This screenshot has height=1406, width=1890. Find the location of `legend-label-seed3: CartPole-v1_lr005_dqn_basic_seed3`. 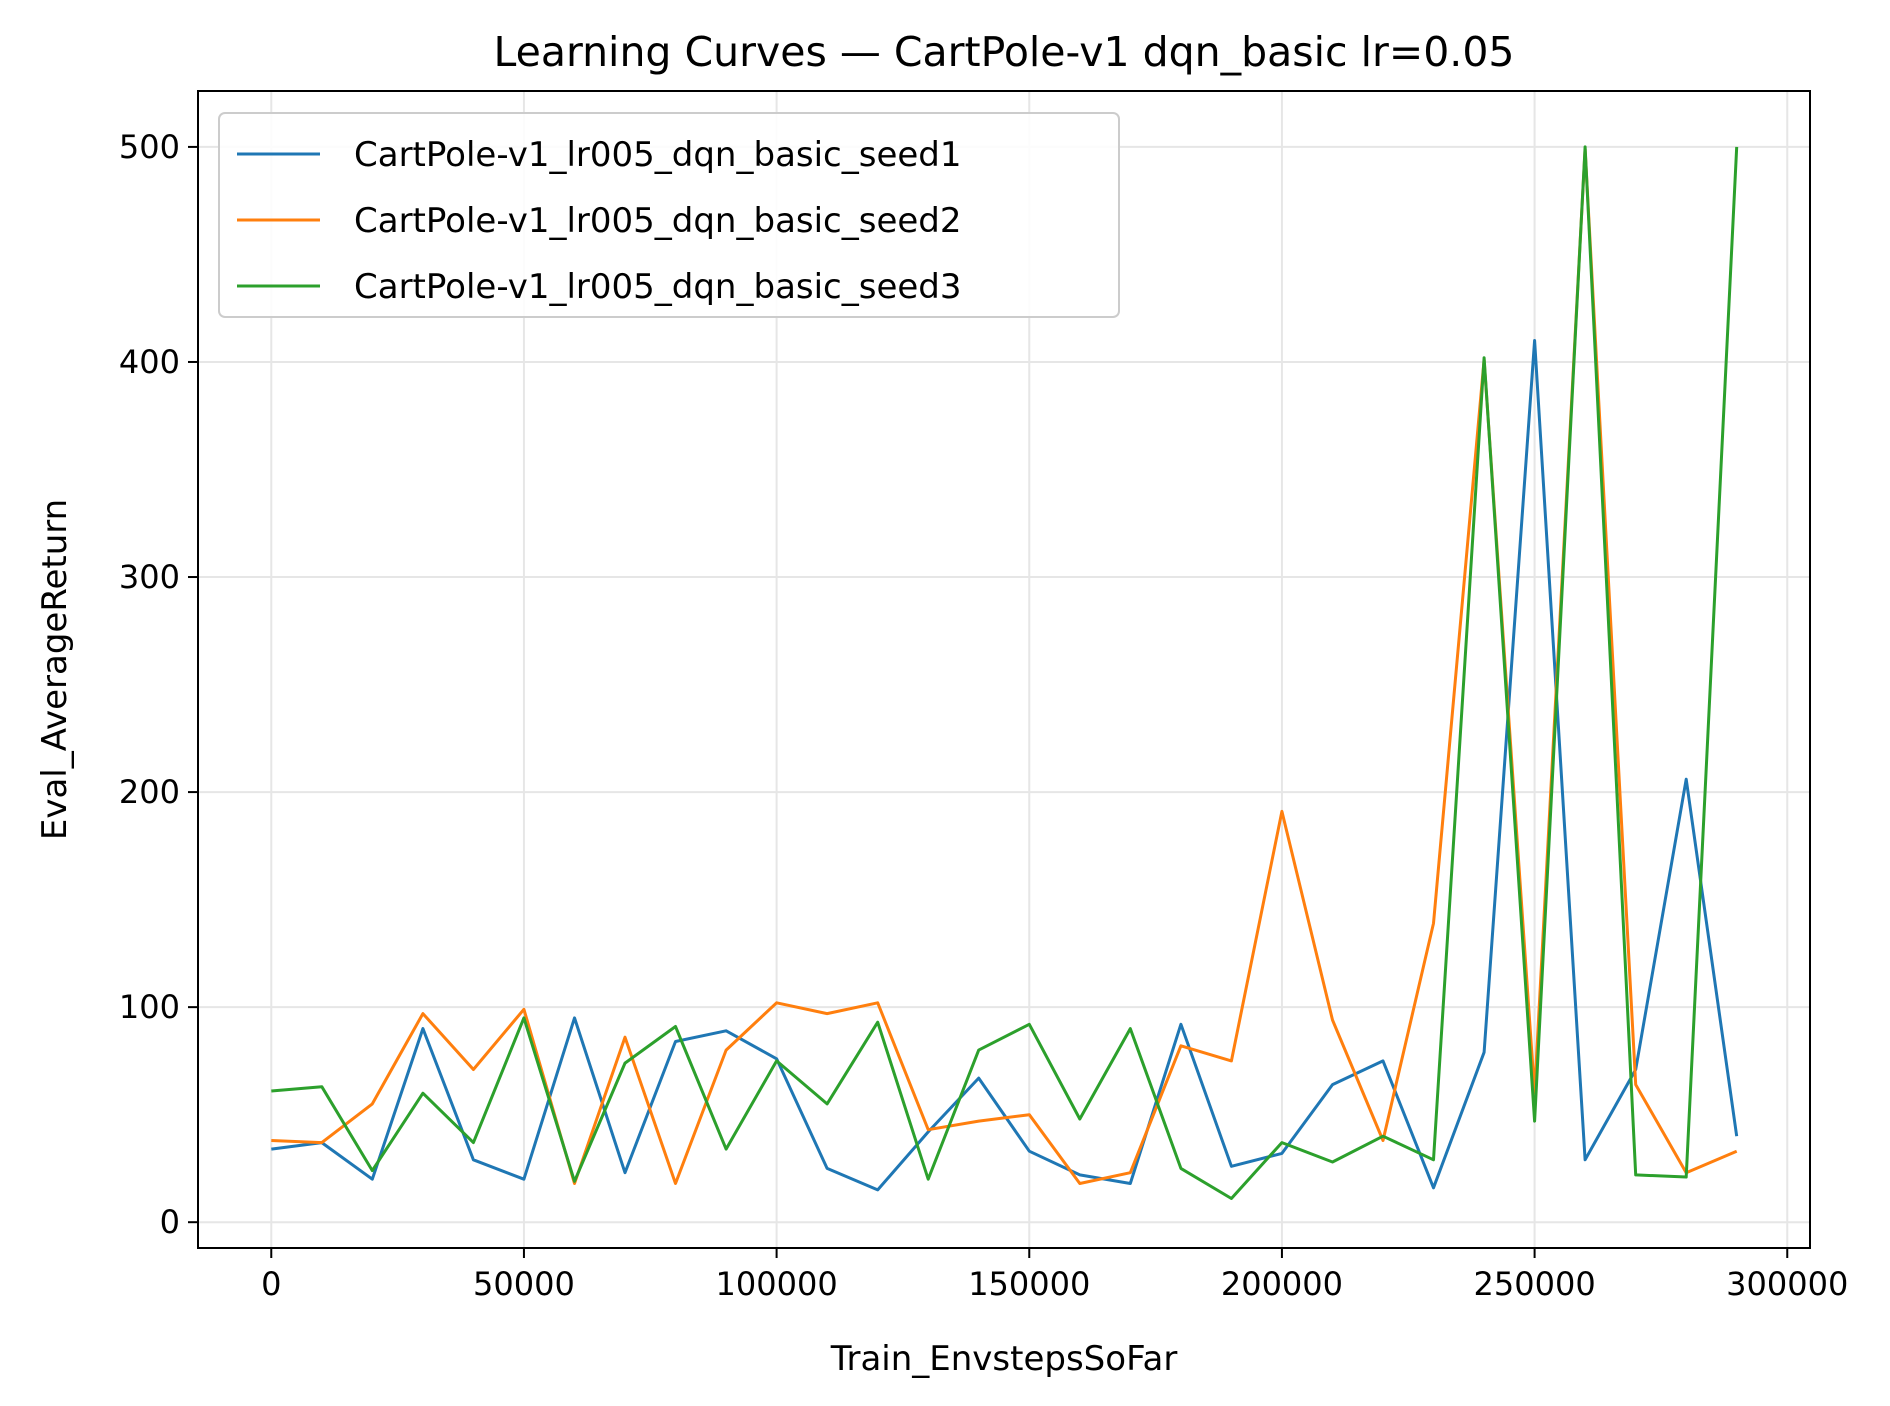

legend-label-seed3: CartPole-v1_lr005_dqn_basic_seed3 is located at coordinates (658, 287).